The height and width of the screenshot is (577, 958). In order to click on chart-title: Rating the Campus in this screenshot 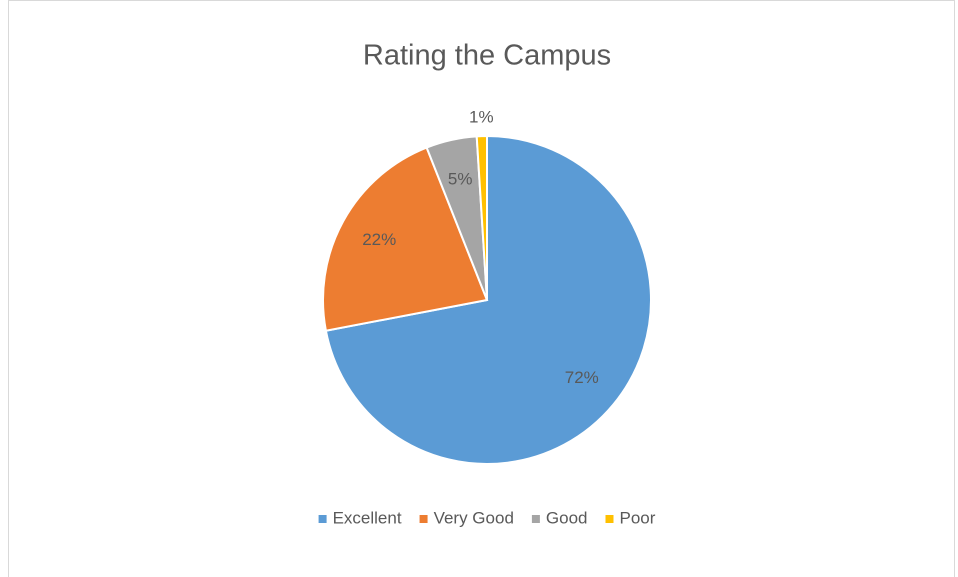, I will do `click(487, 56)`.